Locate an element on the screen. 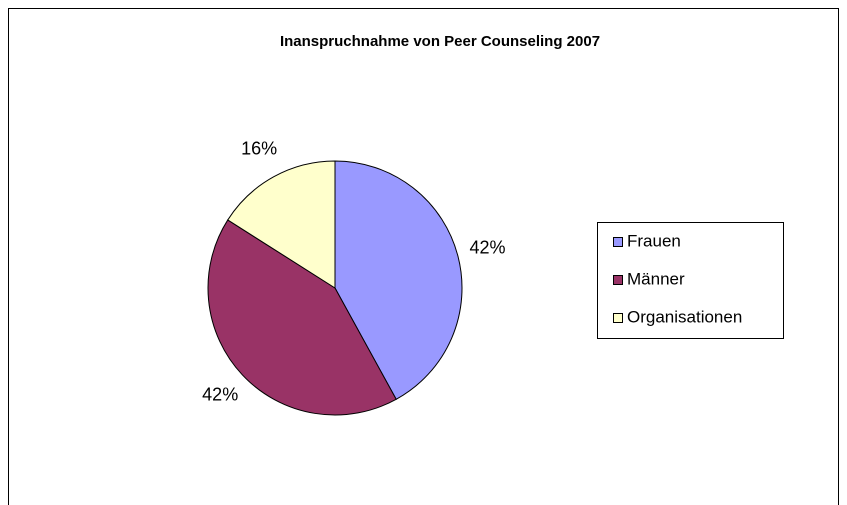 The width and height of the screenshot is (847, 505). chart-title: Inanspruchnahme von Peer Counseling 2007 is located at coordinates (440, 41).